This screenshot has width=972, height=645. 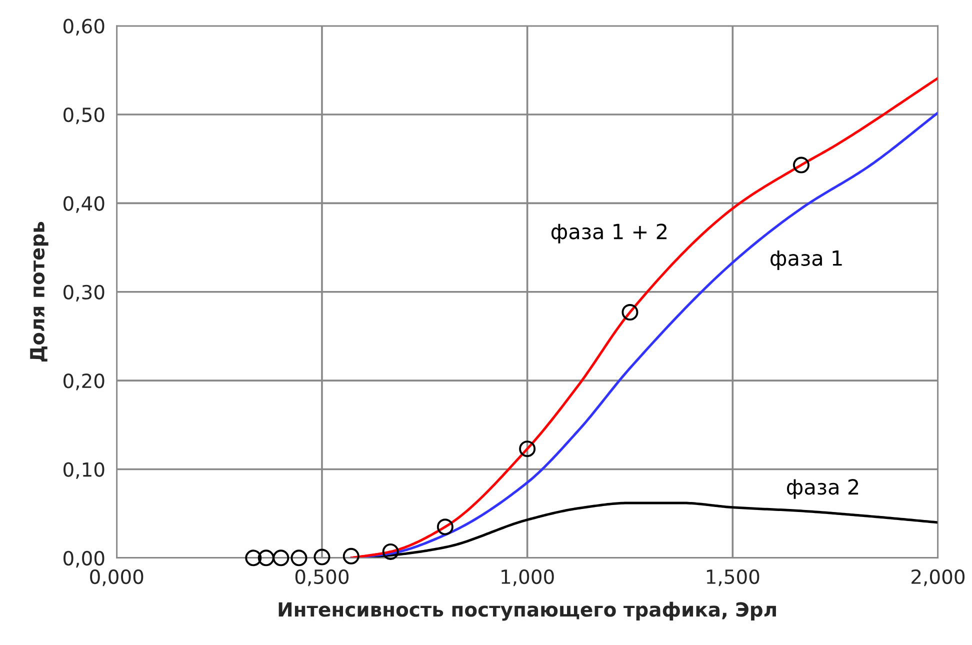 I want to click on series-label: фаза 1 + 2, so click(x=608, y=234).